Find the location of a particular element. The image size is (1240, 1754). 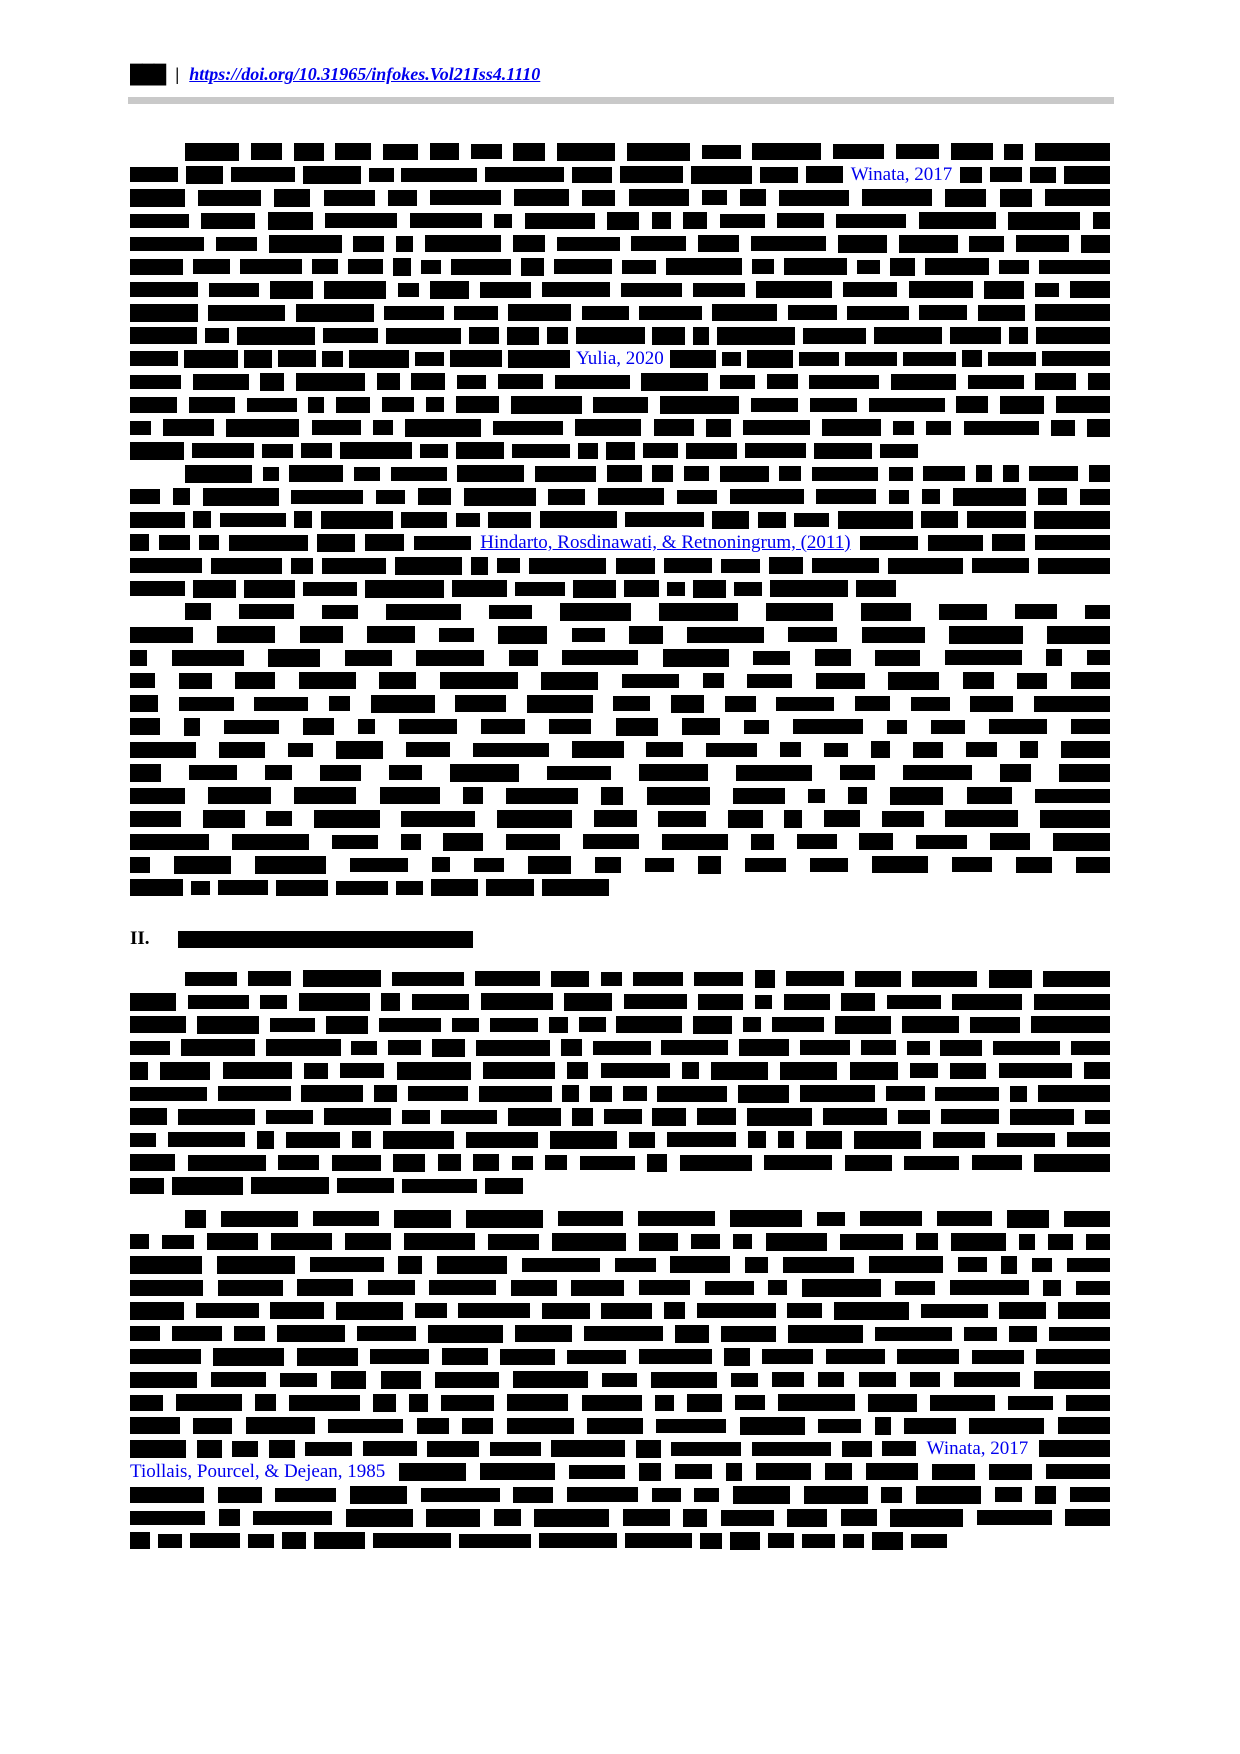

citation-link: Tiollais, Pourcel, & Dejean, 1985 is located at coordinates (258, 1471).